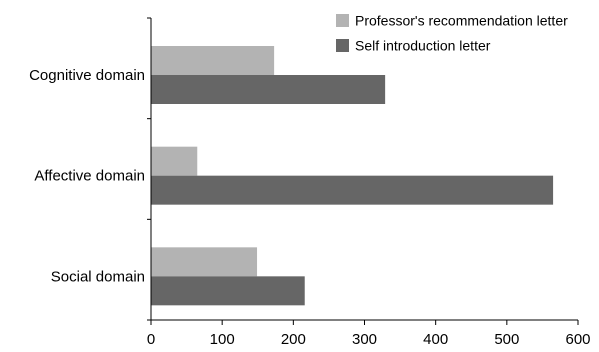 The height and width of the screenshot is (352, 599). Describe the element at coordinates (342, 20) in the screenshot. I see `legend-swatch-professor` at that location.